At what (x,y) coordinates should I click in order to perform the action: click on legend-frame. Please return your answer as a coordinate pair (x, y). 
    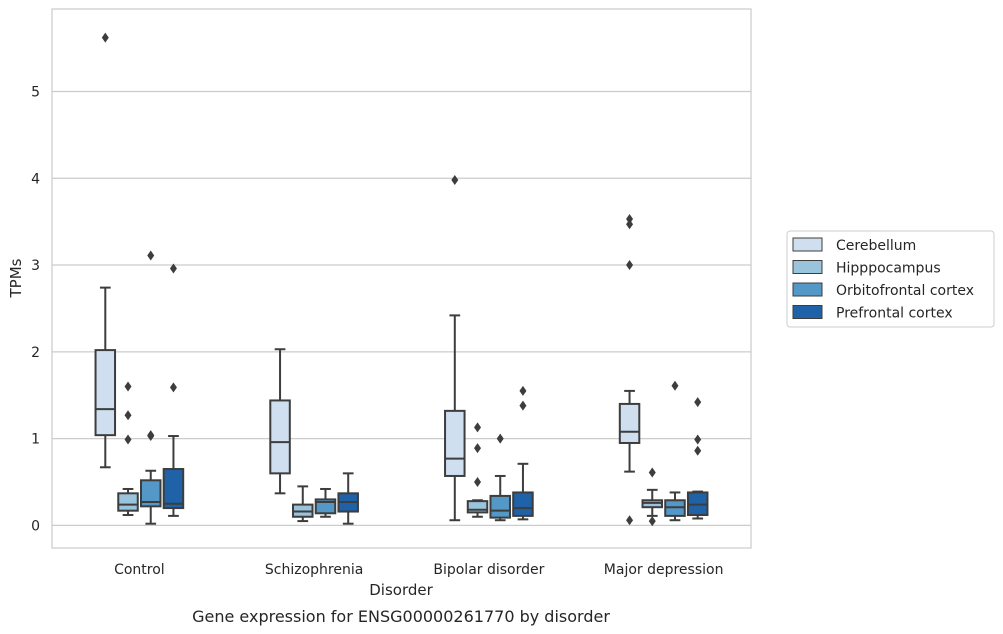
    Looking at the image, I should click on (890, 279).